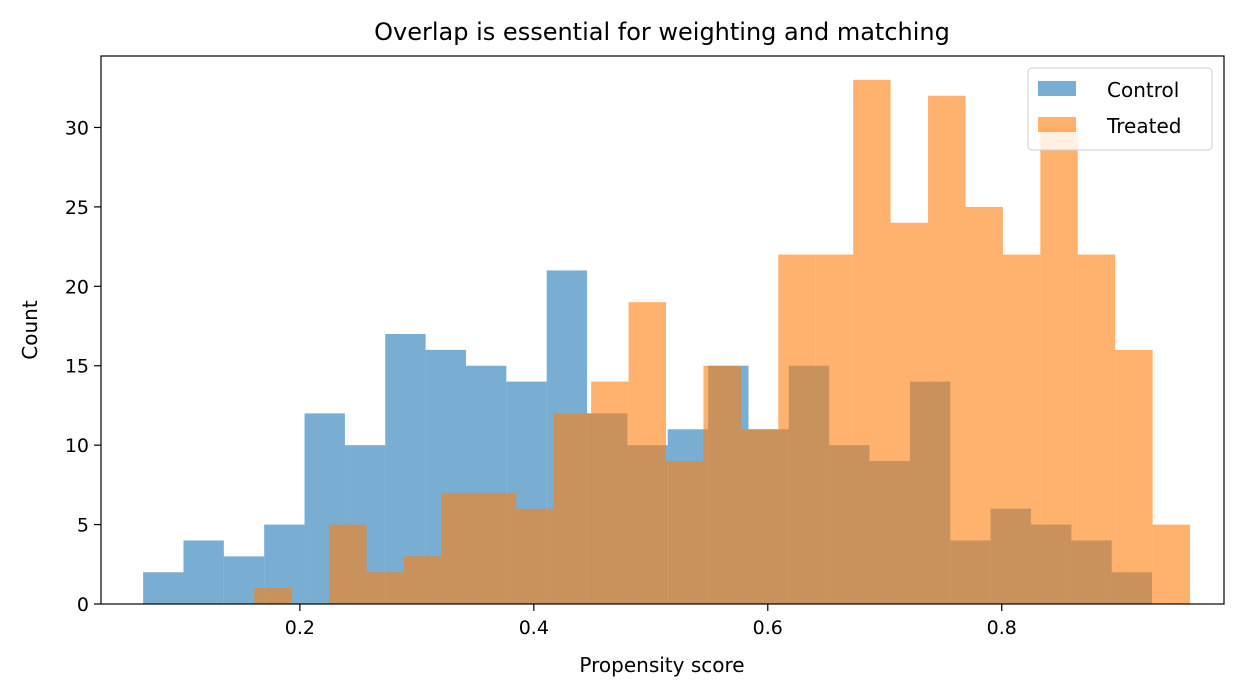  What do you see at coordinates (77, 128) in the screenshot?
I see `y-tick-label-6: 30` at bounding box center [77, 128].